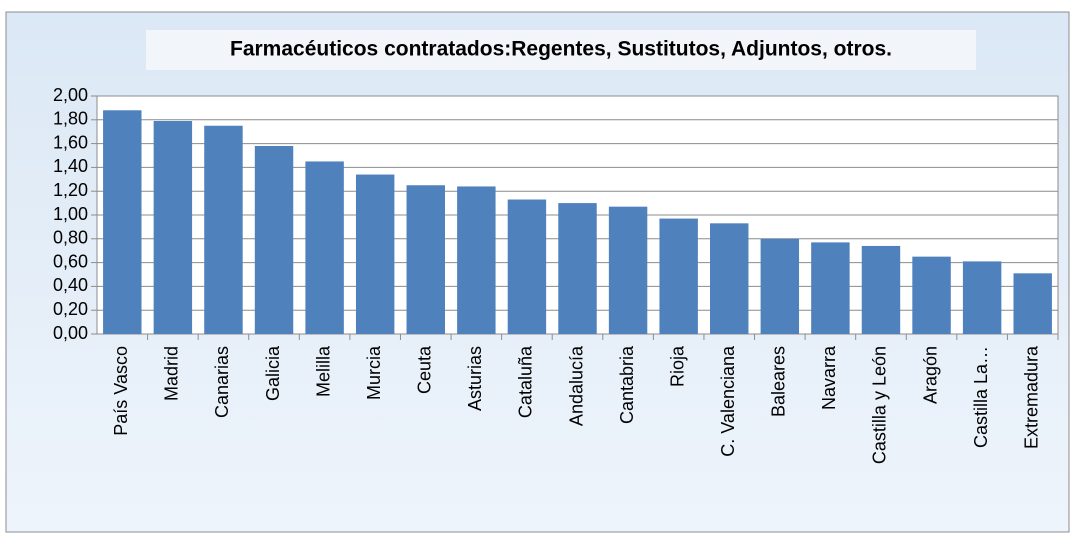 This screenshot has width=1075, height=540. Describe the element at coordinates (526, 381) in the screenshot. I see `x-tick-label: Cataluña` at that location.